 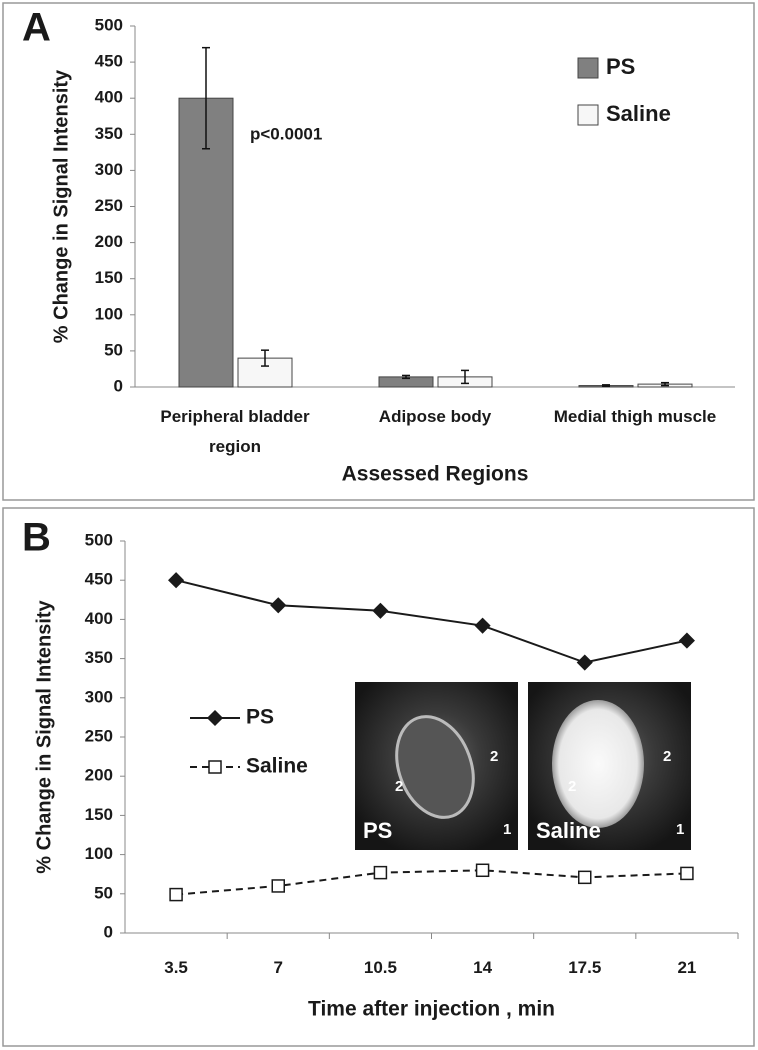 I want to click on x-tick-label: 7, so click(x=278, y=967).